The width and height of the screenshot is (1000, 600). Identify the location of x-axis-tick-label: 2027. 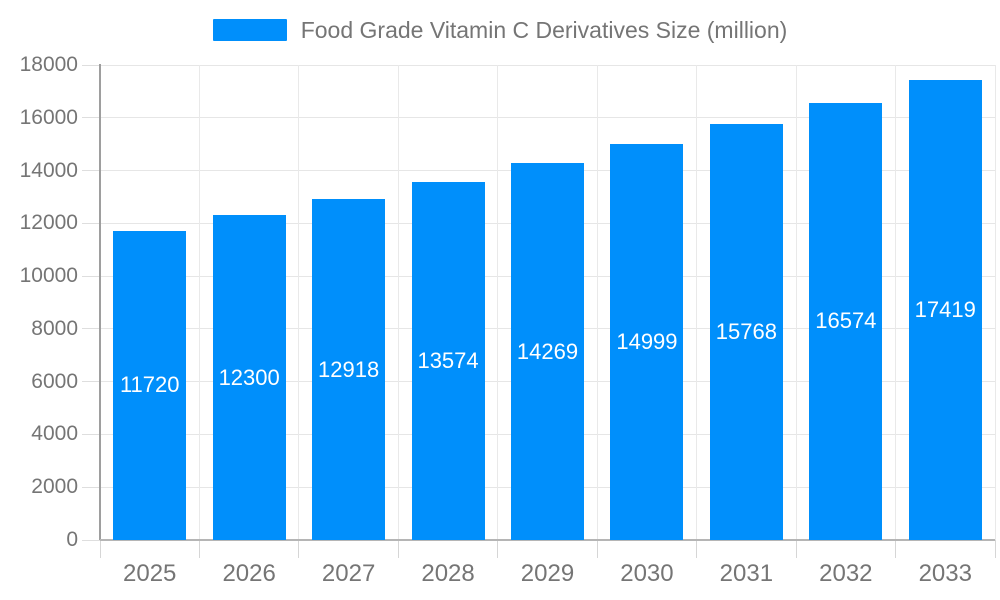
(348, 573).